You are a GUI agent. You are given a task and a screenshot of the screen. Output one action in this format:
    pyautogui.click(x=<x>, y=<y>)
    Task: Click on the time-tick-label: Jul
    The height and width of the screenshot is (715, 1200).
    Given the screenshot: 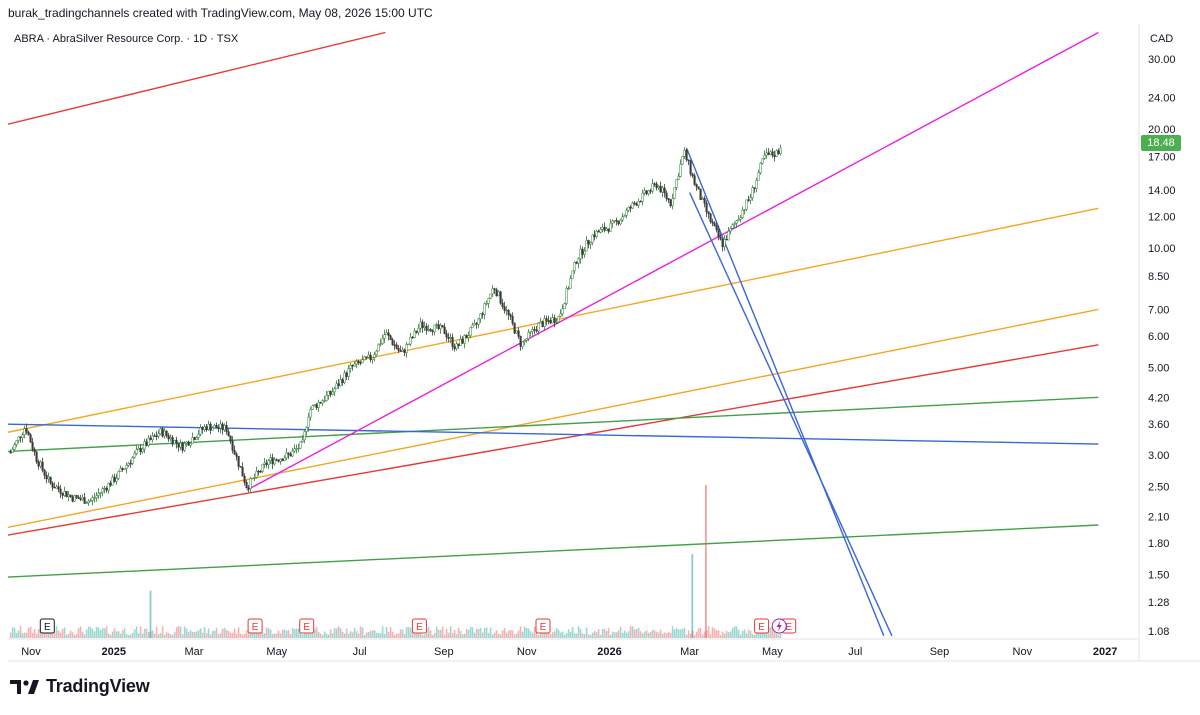 What is the action you would take?
    pyautogui.click(x=360, y=652)
    